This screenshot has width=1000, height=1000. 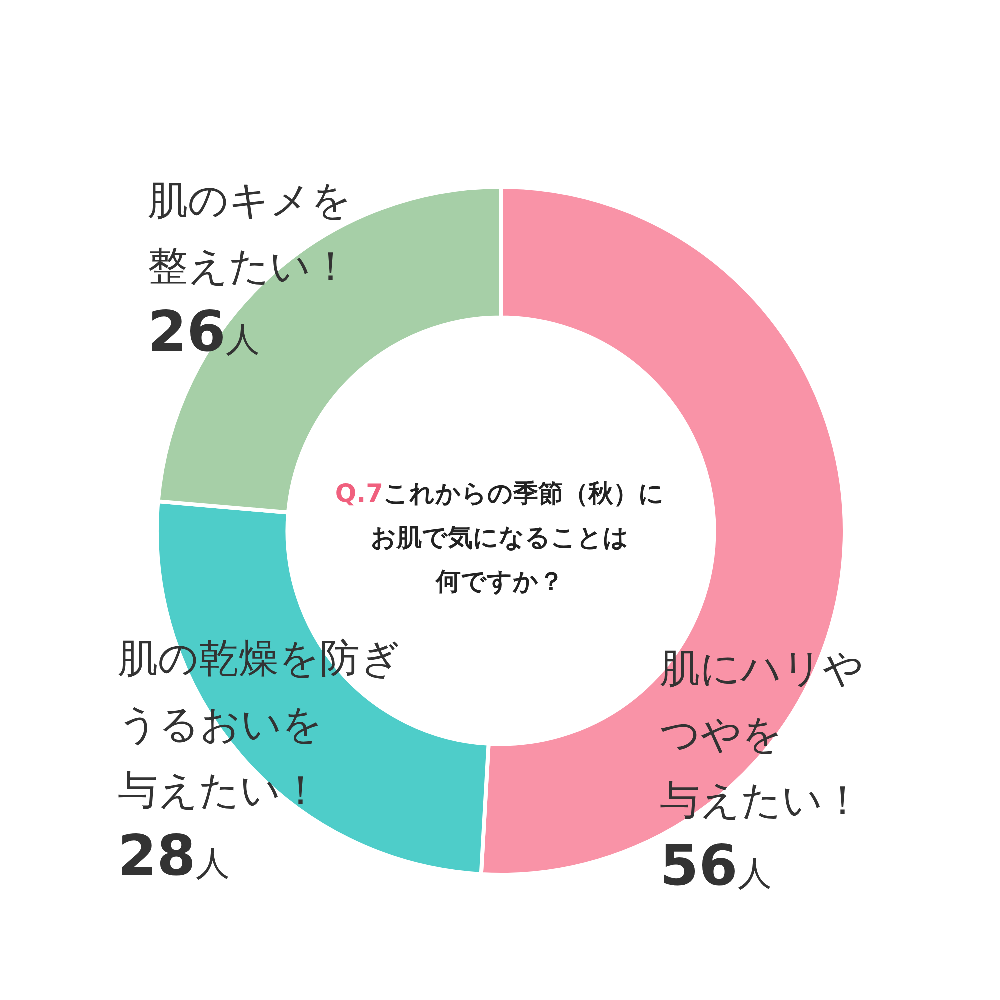 What do you see at coordinates (204, 332) in the screenshot?
I see `data-label: 26人` at bounding box center [204, 332].